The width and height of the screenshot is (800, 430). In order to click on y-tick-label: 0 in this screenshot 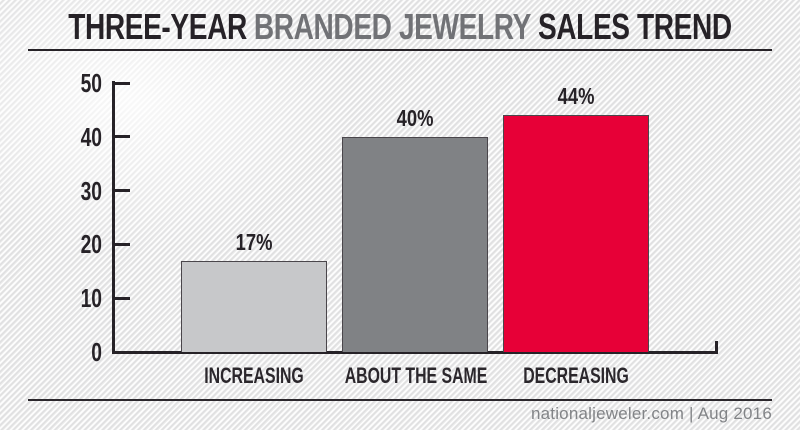, I will do `click(96, 352)`.